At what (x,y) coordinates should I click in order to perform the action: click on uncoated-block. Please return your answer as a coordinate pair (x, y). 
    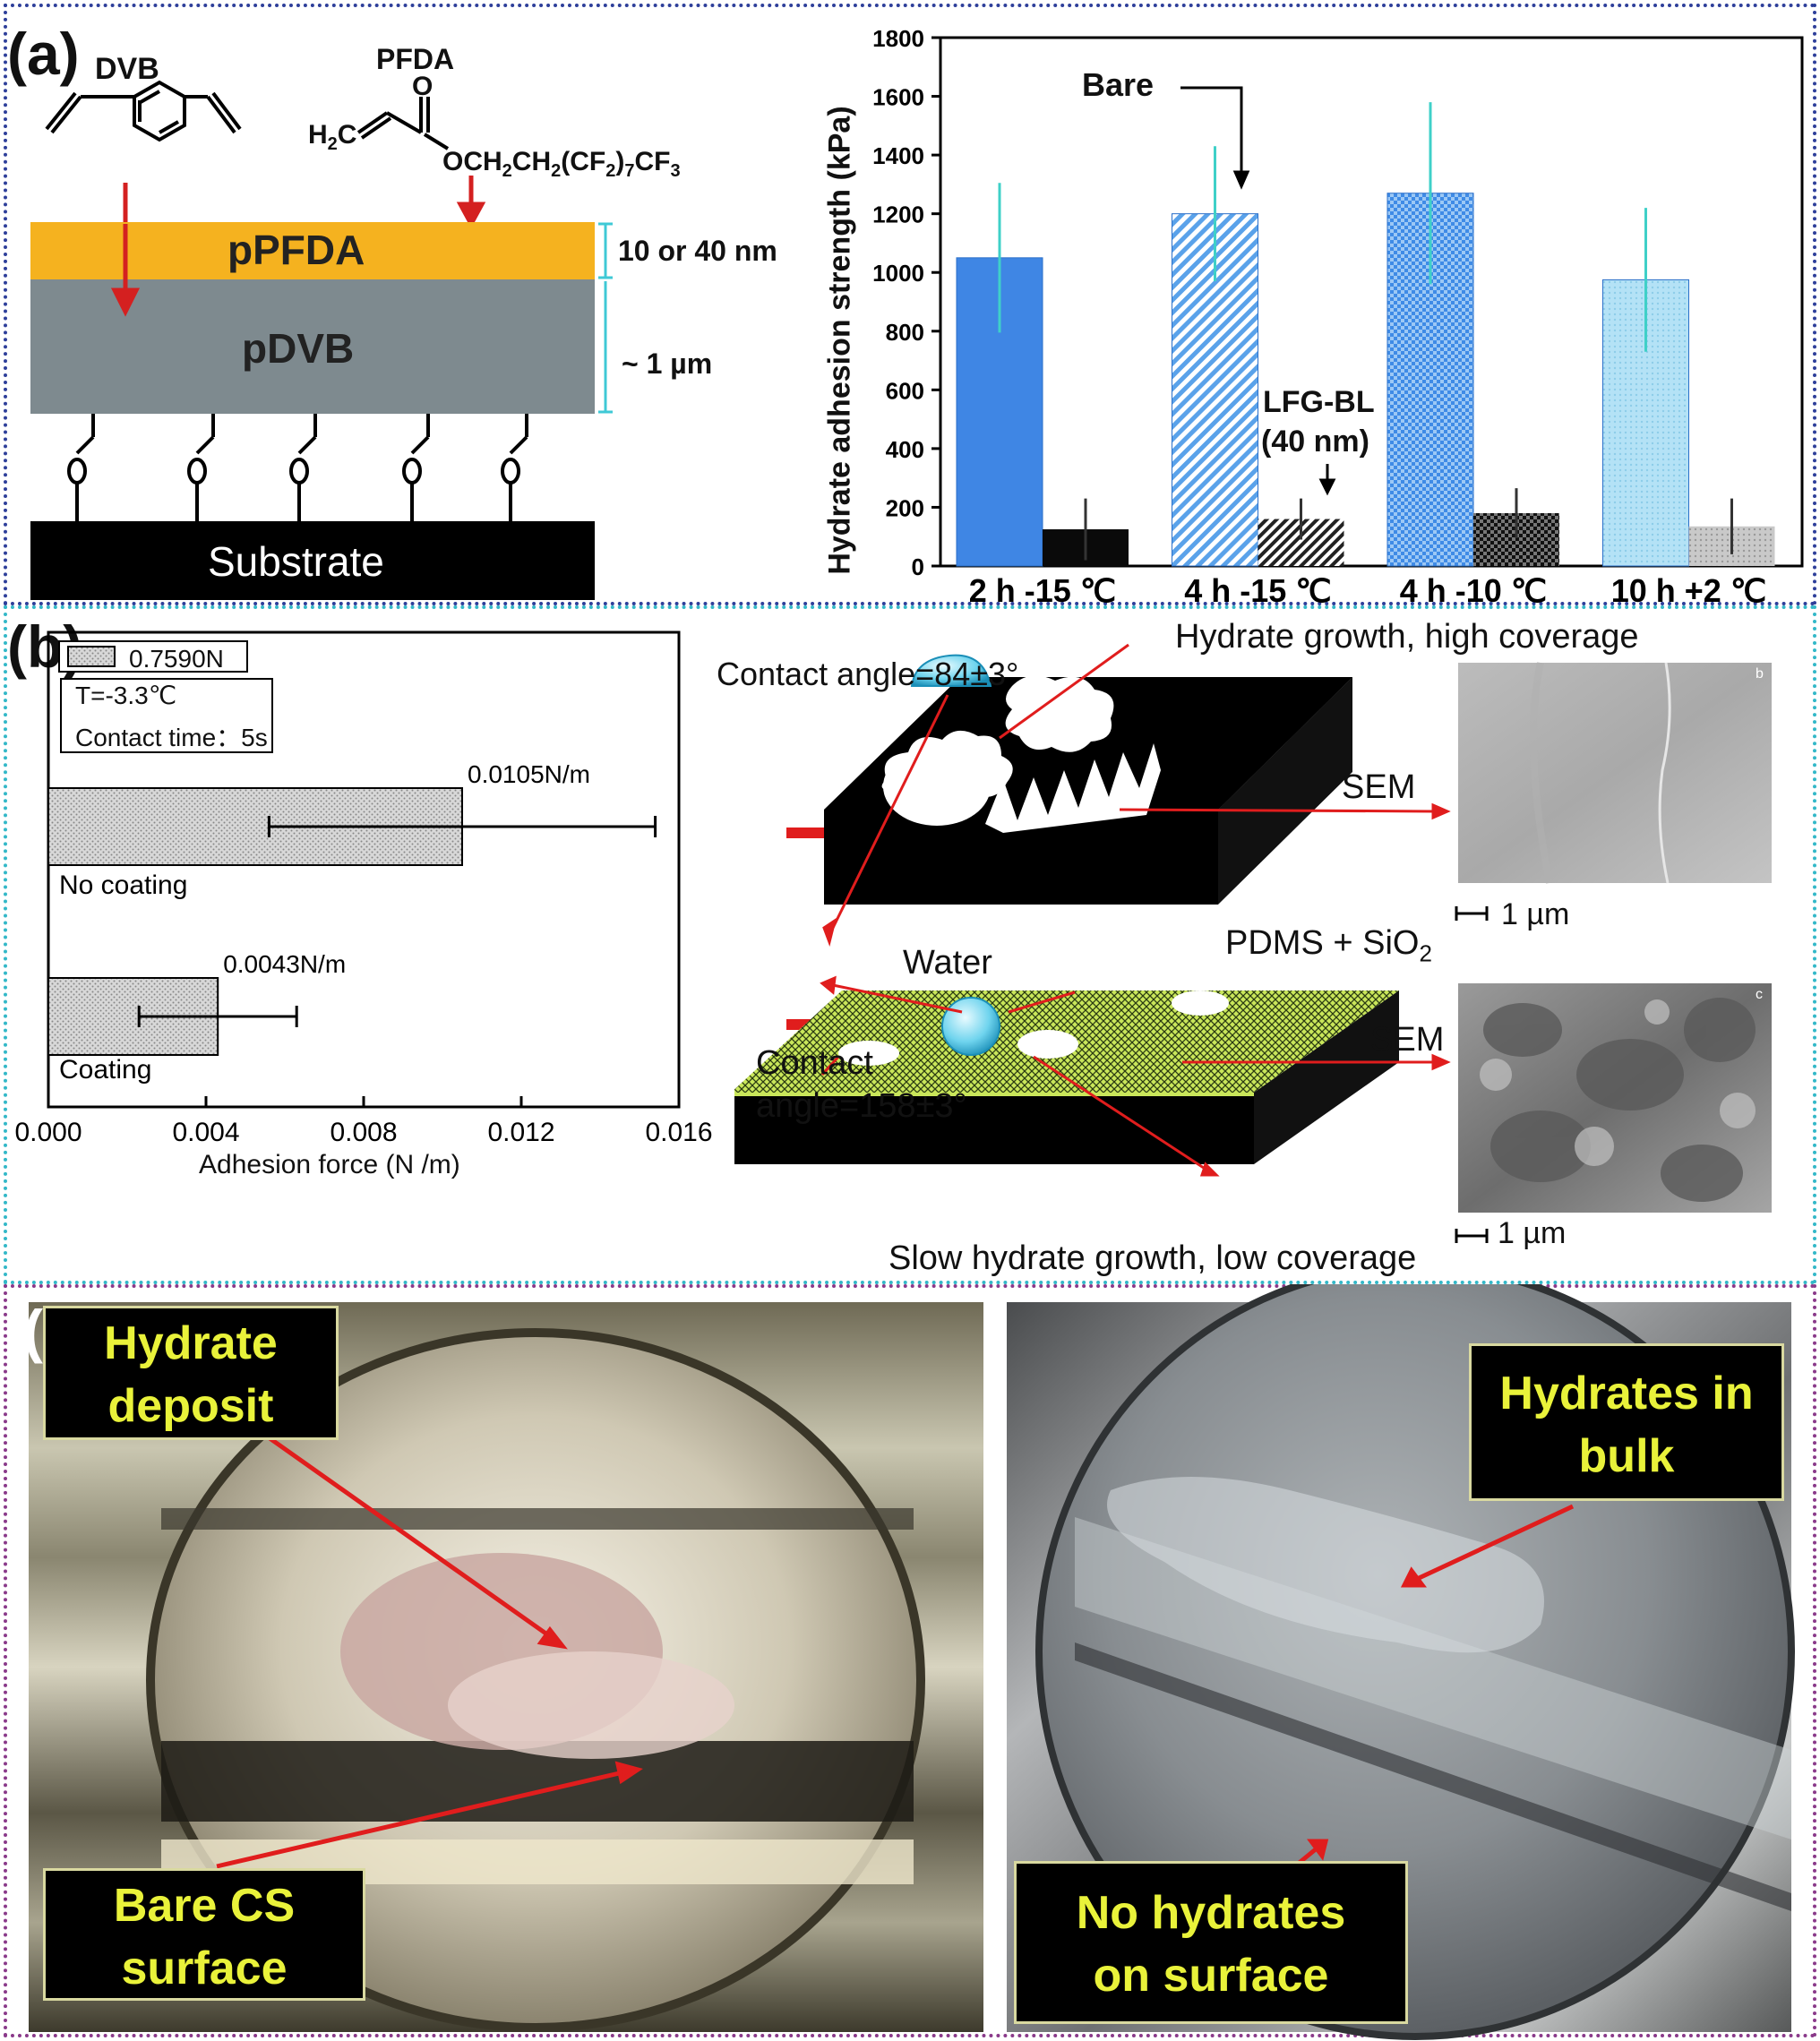
    Looking at the image, I should click on (1088, 780).